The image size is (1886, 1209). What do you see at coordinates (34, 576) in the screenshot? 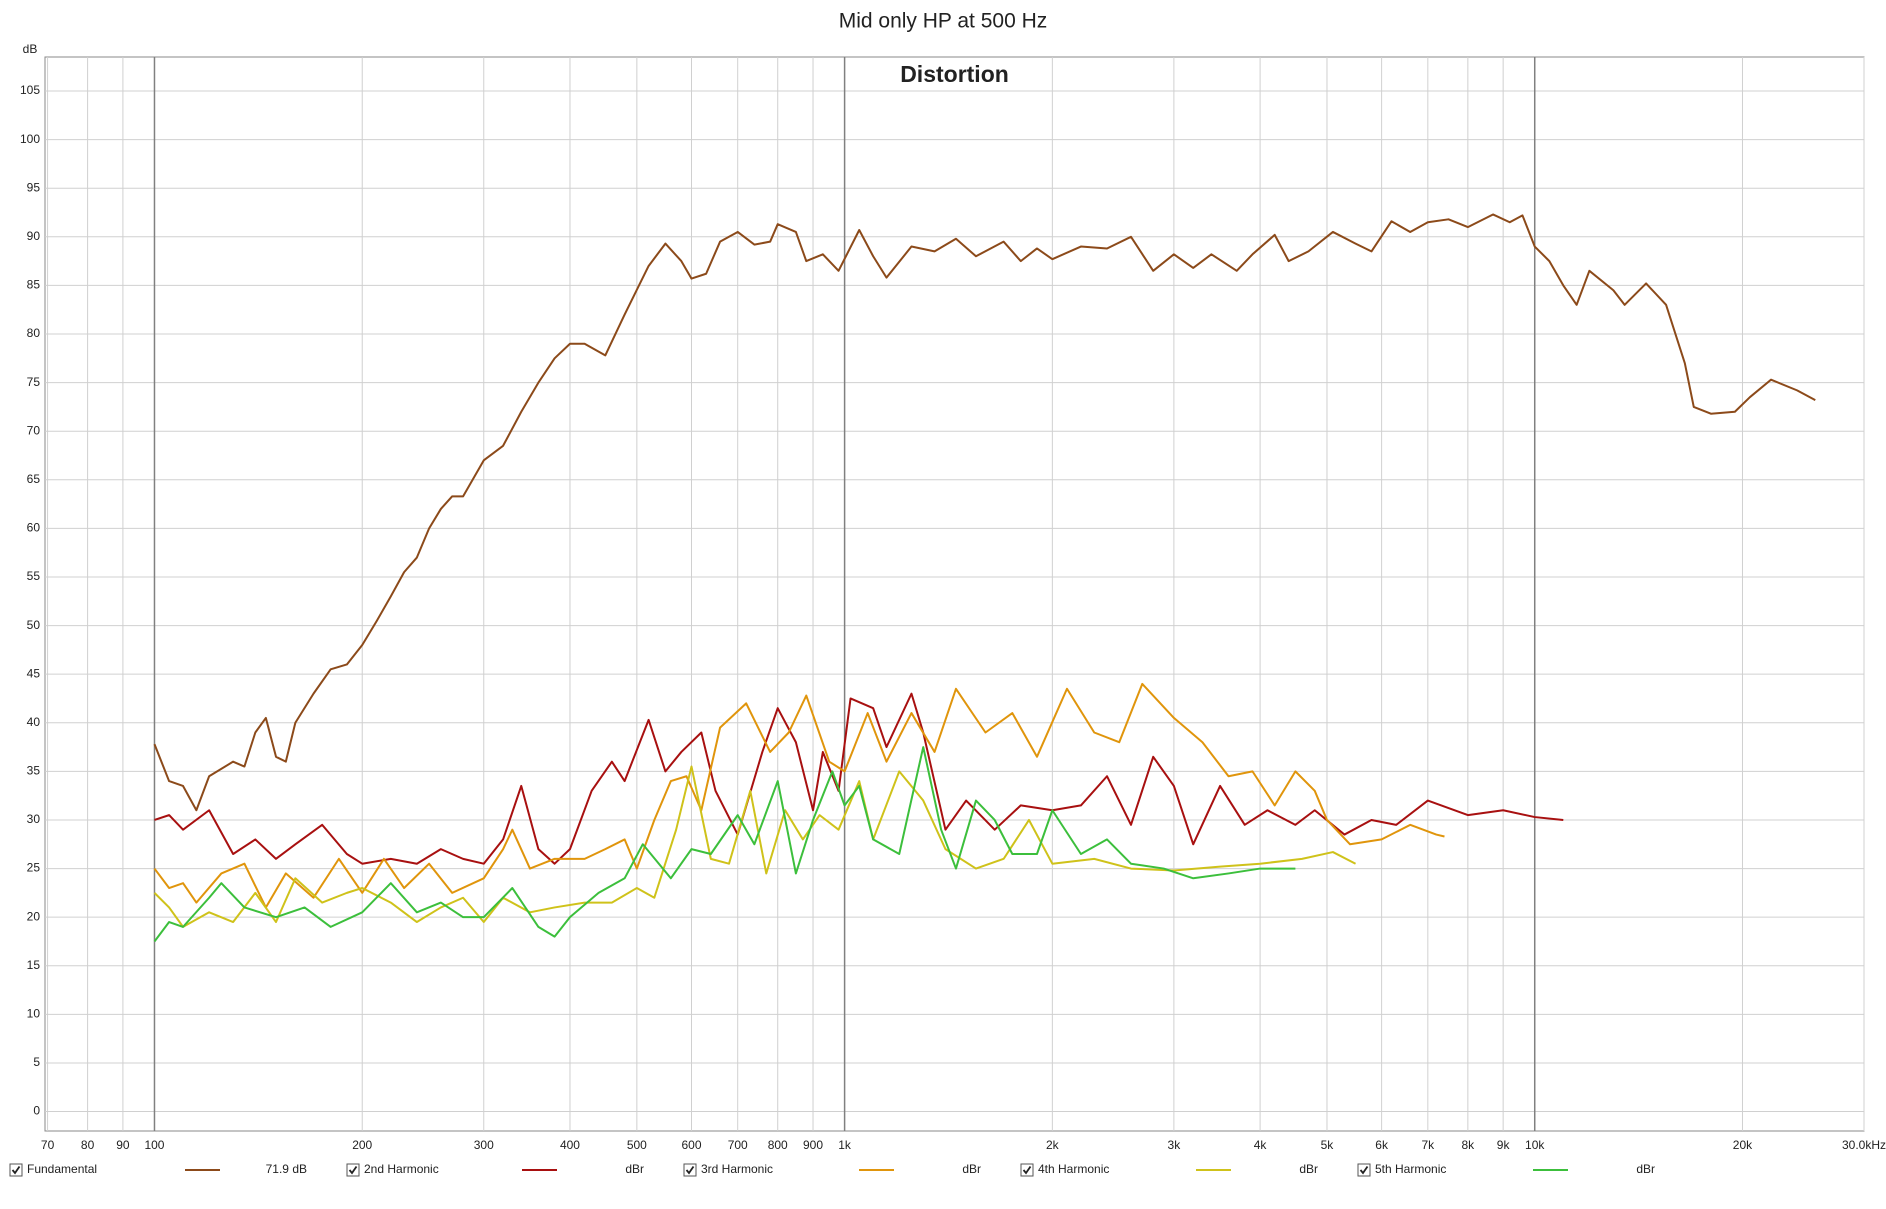
I see `y-tick-label: 55` at bounding box center [34, 576].